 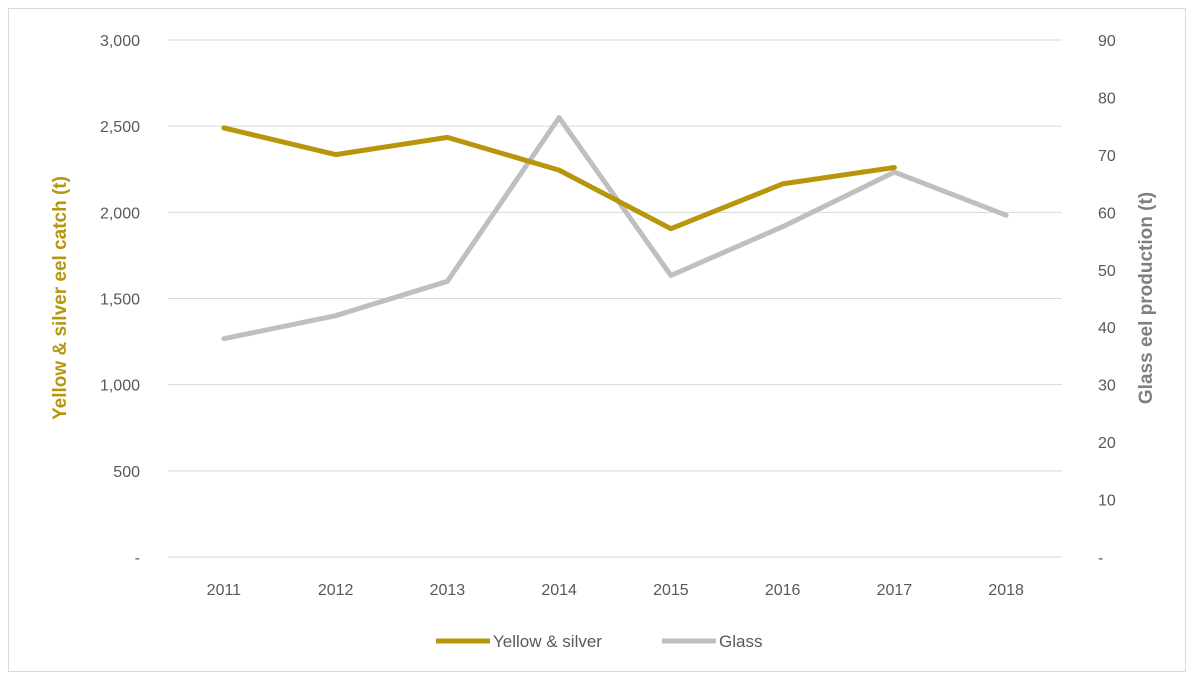 What do you see at coordinates (120, 127) in the screenshot?
I see `left-tick-label: 2,500` at bounding box center [120, 127].